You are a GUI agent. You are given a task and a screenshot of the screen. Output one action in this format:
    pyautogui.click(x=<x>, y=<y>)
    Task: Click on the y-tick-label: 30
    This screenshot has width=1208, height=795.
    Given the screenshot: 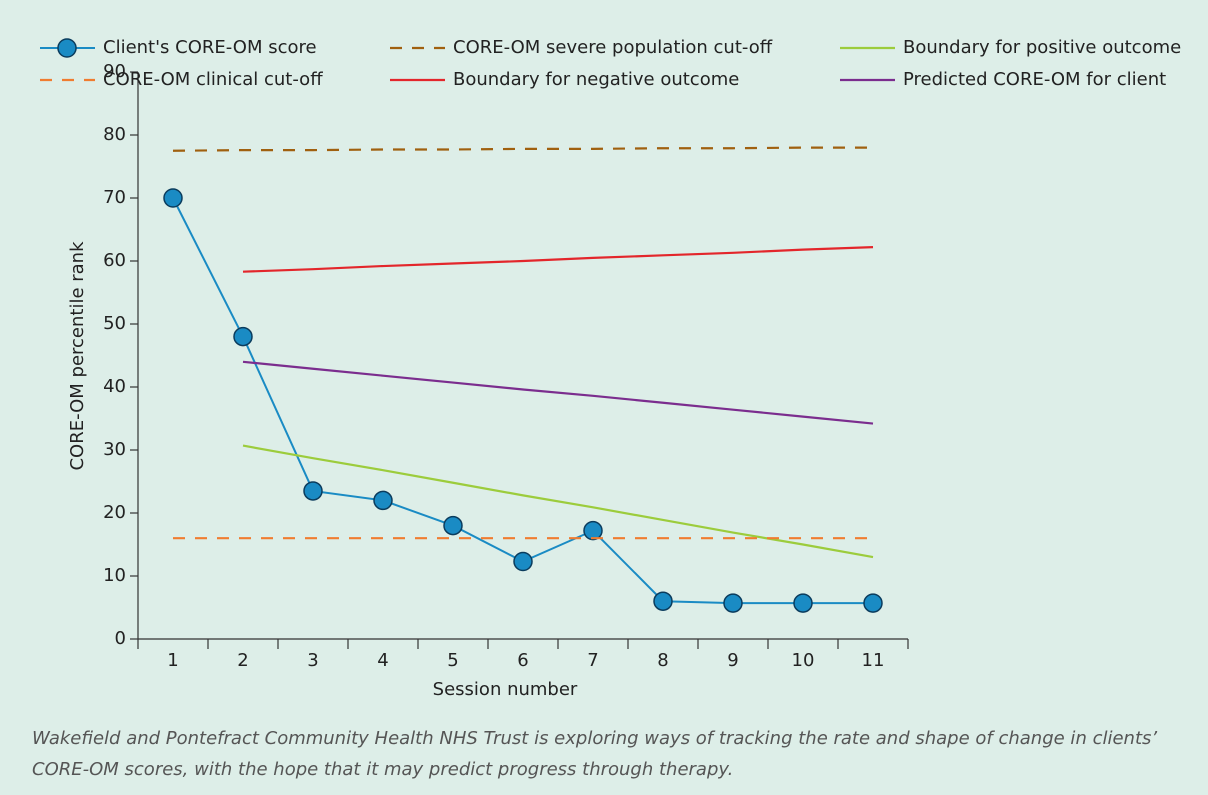 What is the action you would take?
    pyautogui.click(x=114, y=449)
    